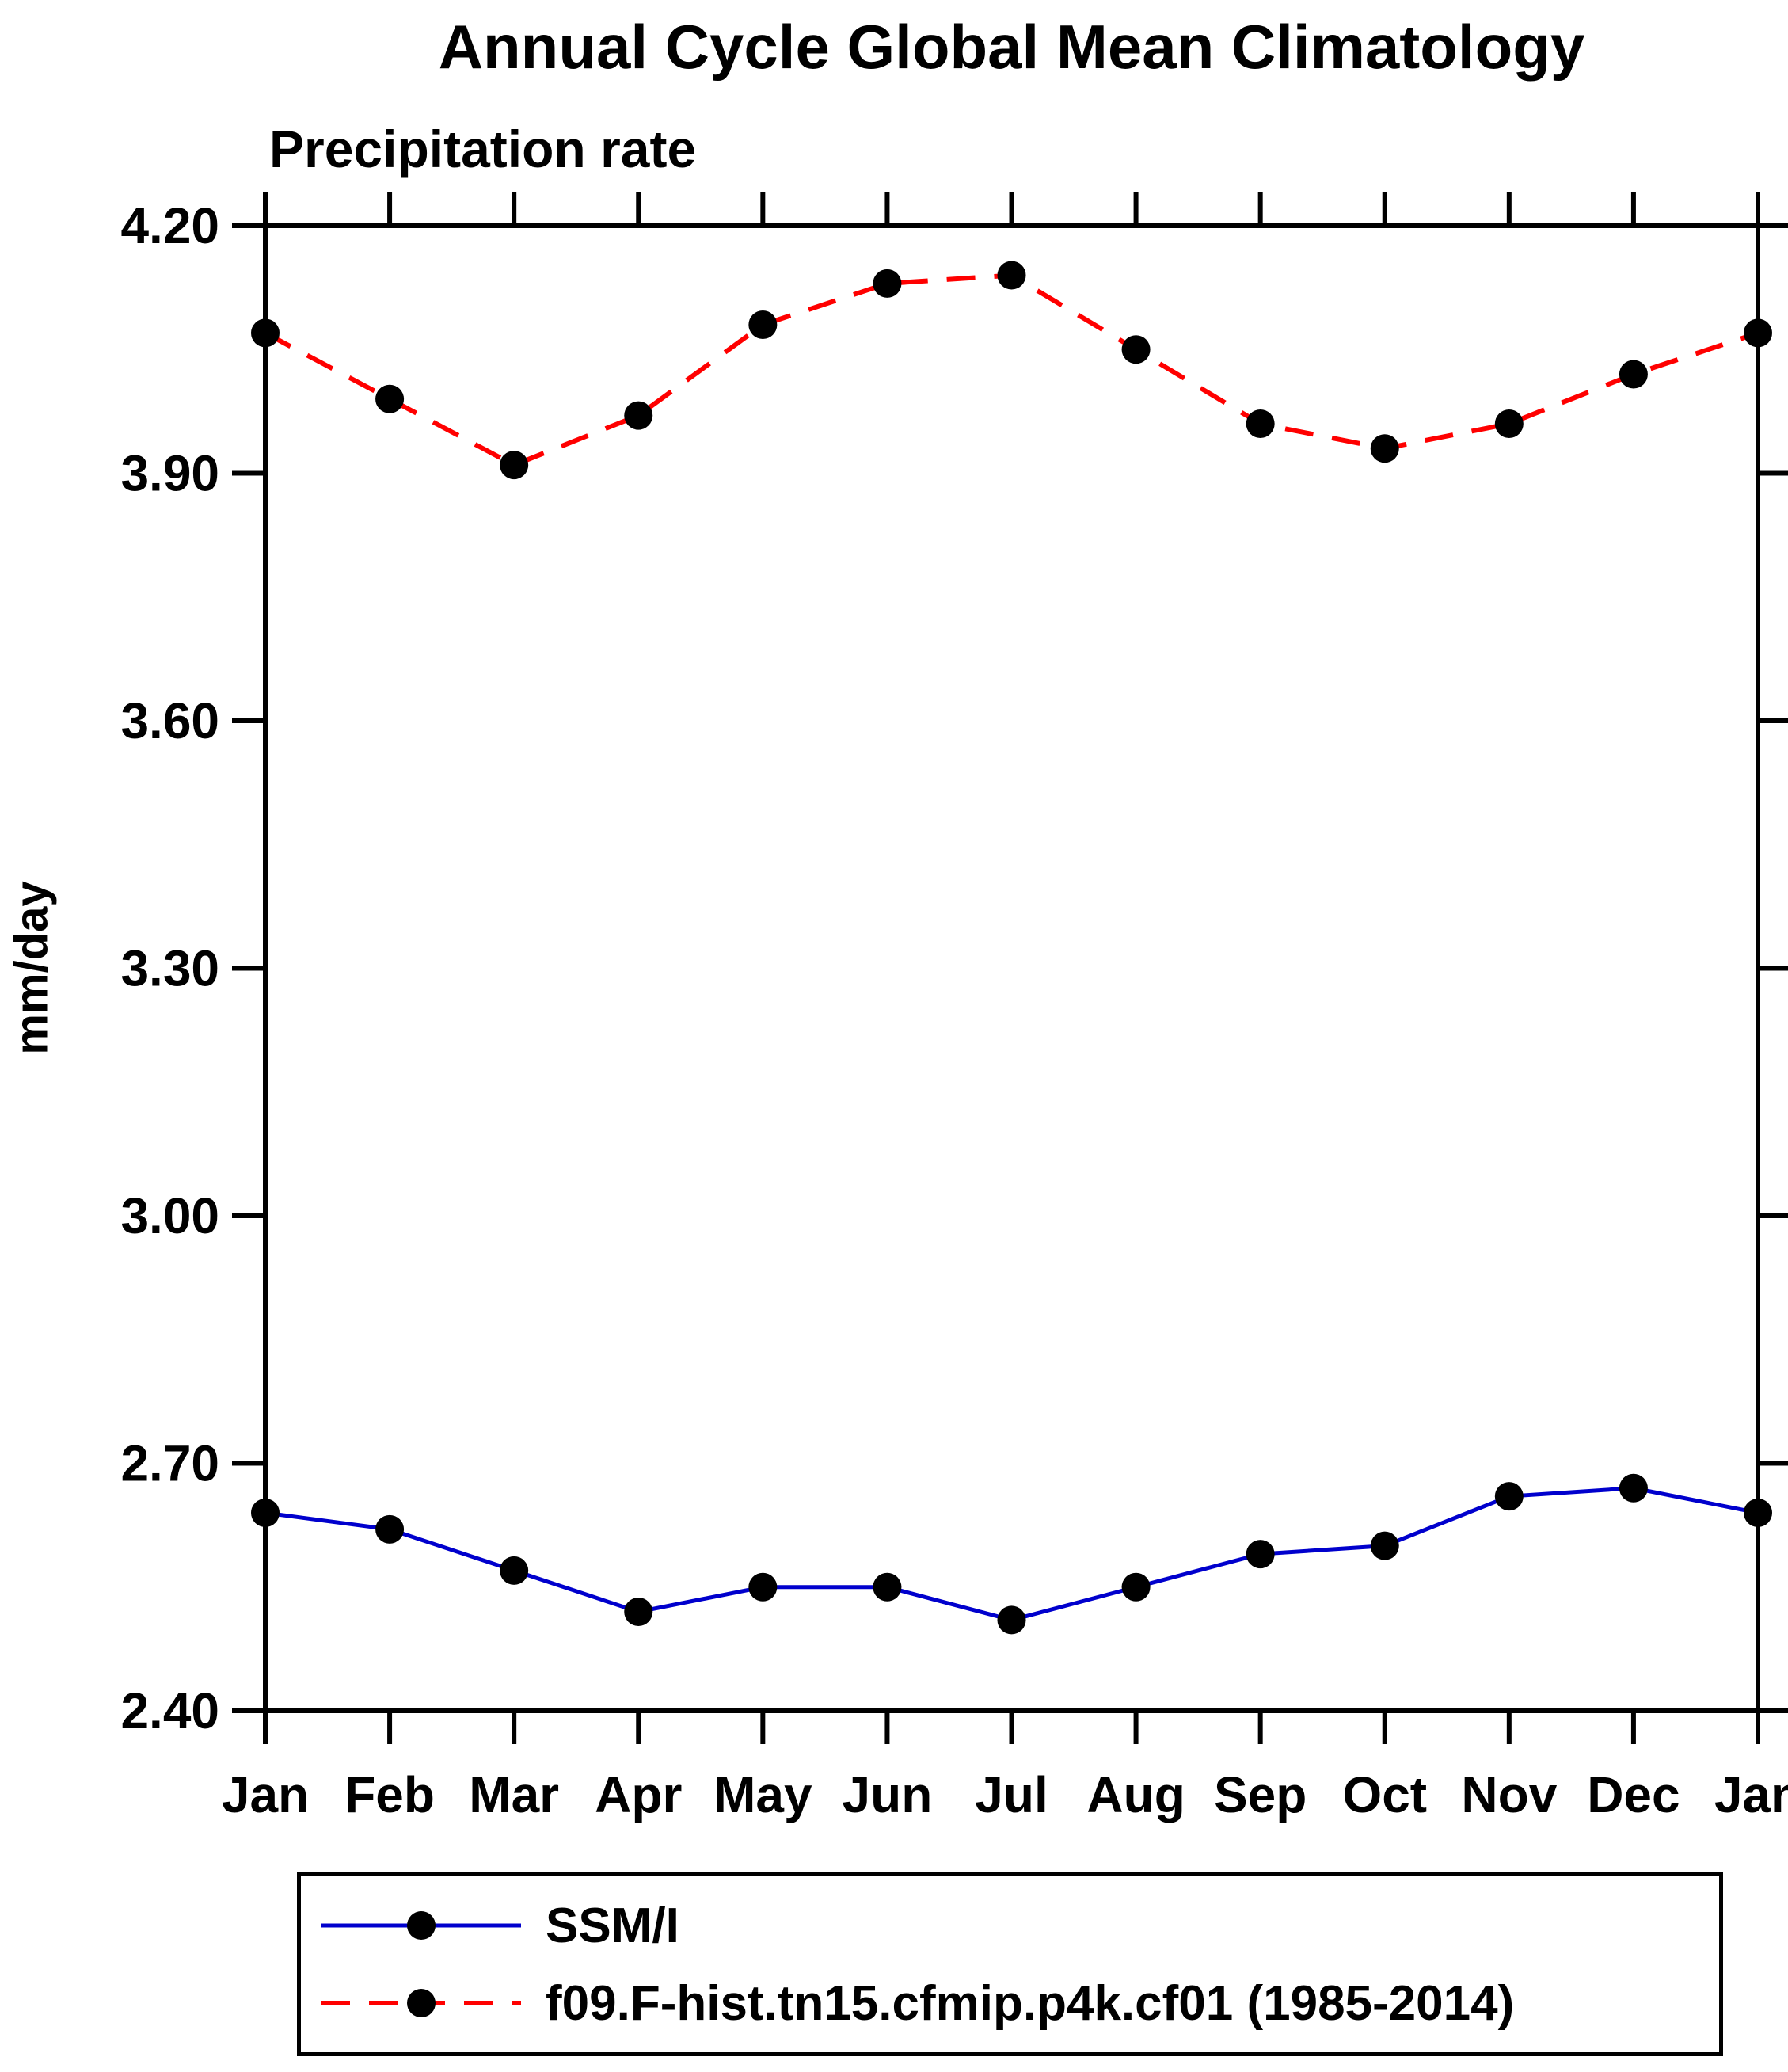  Describe the element at coordinates (638, 1794) in the screenshot. I see `x-tick-label: Apr` at that location.